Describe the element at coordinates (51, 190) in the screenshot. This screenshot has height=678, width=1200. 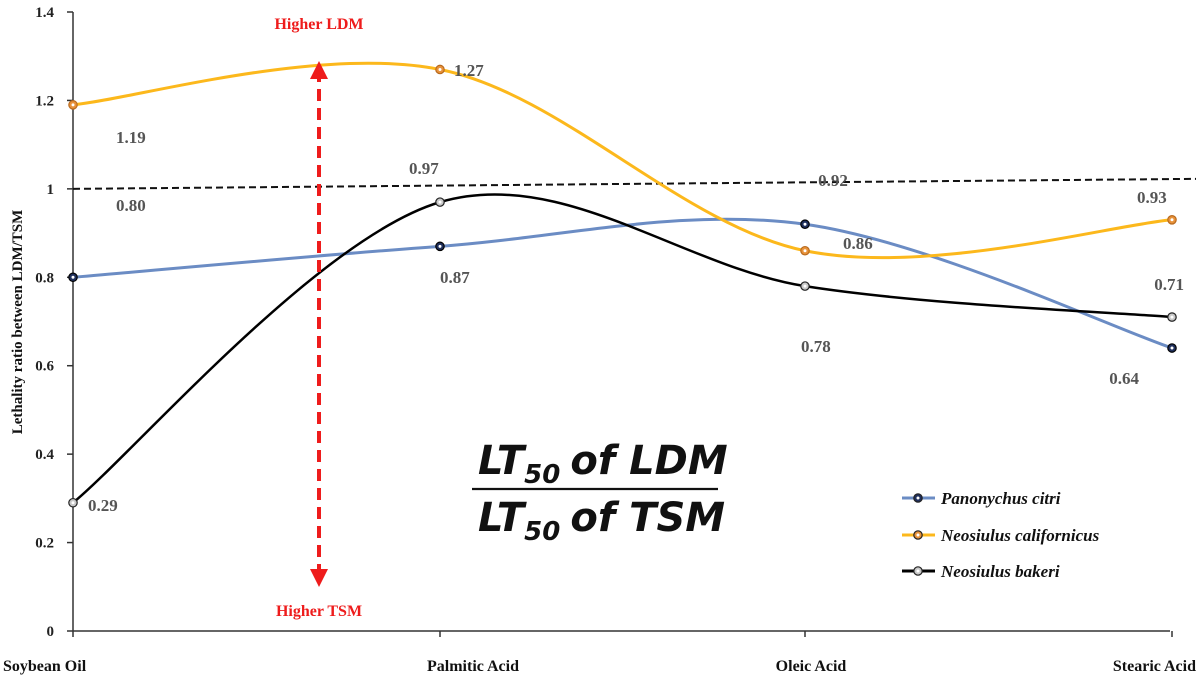
I see `y-tick-label: 1` at that location.